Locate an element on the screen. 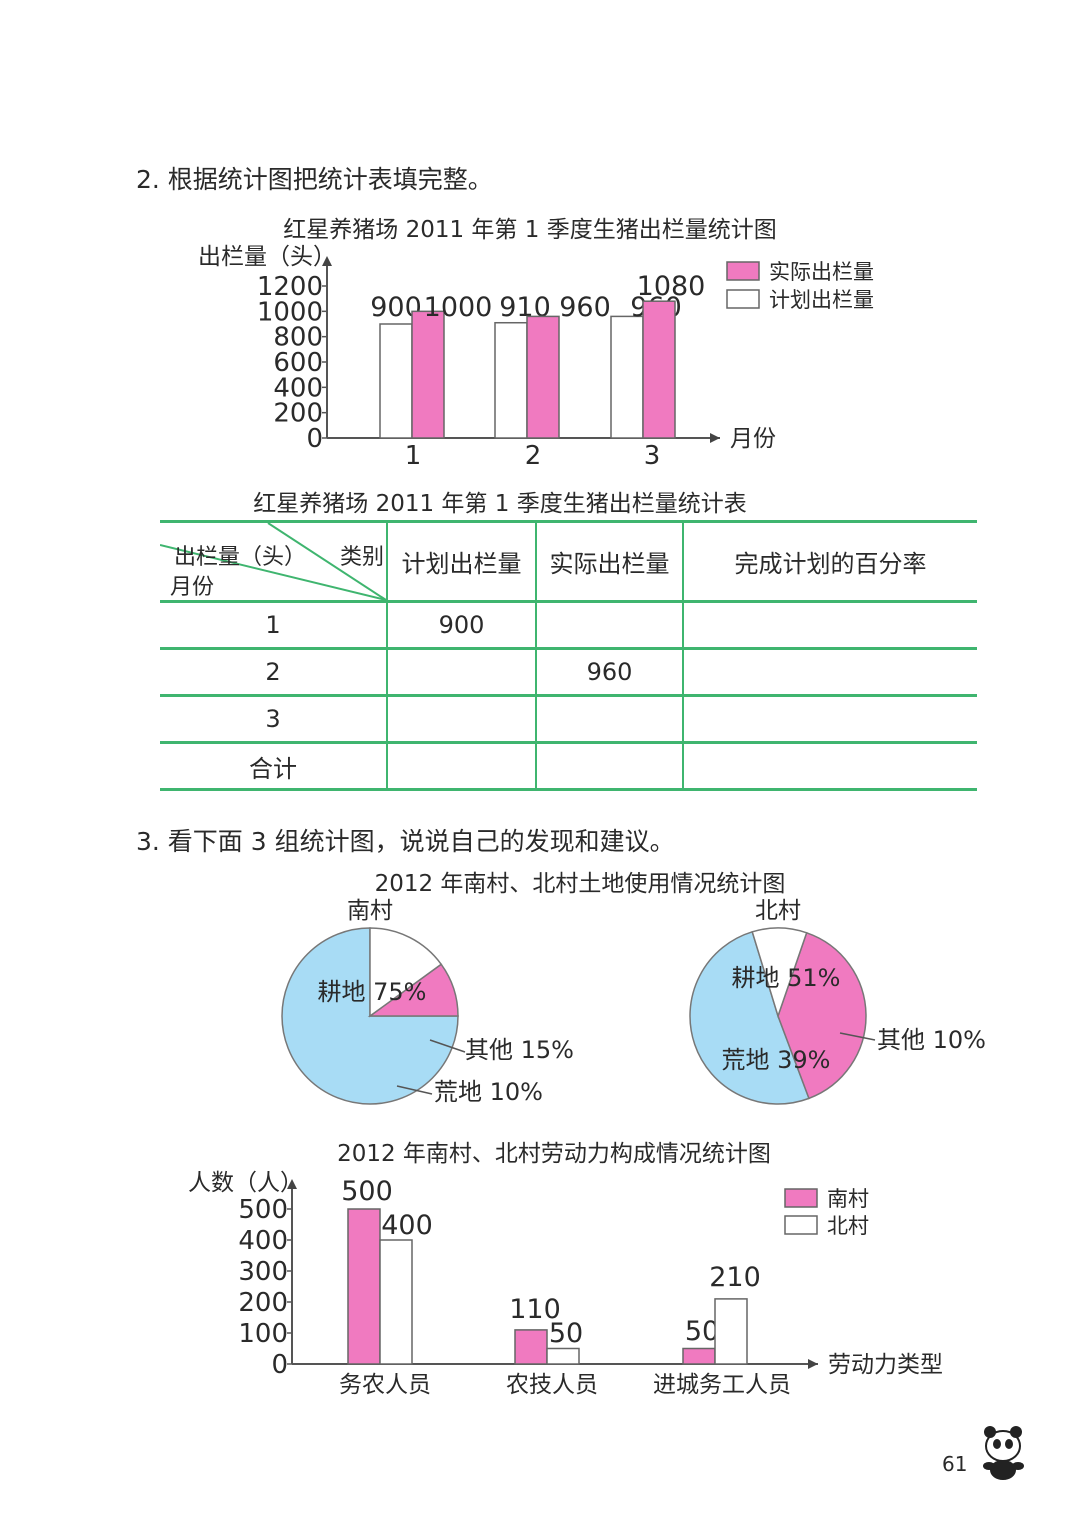 The image size is (1080, 1518). q3-instruction: 3. 看下面 3 组统计图，说说自己的发现和建议。 is located at coordinates (405, 841).